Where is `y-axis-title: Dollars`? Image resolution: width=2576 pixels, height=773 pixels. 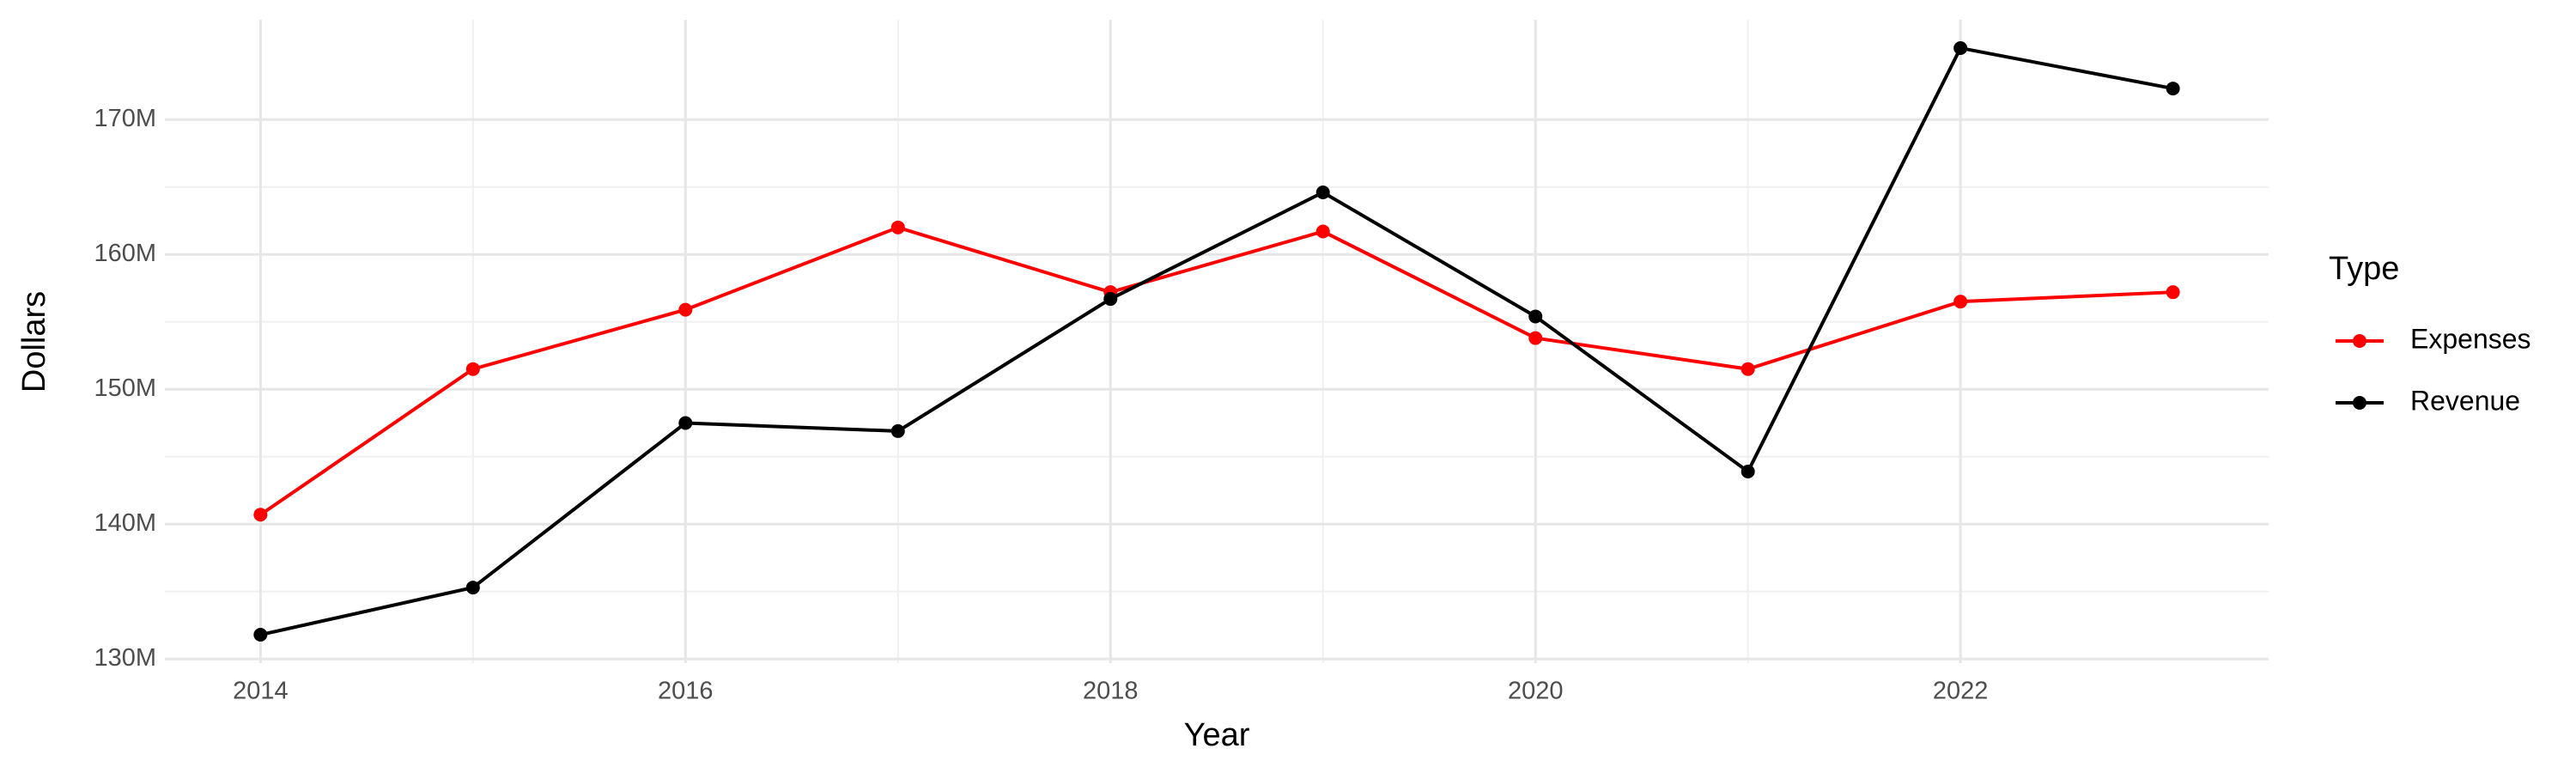 y-axis-title: Dollars is located at coordinates (34, 342).